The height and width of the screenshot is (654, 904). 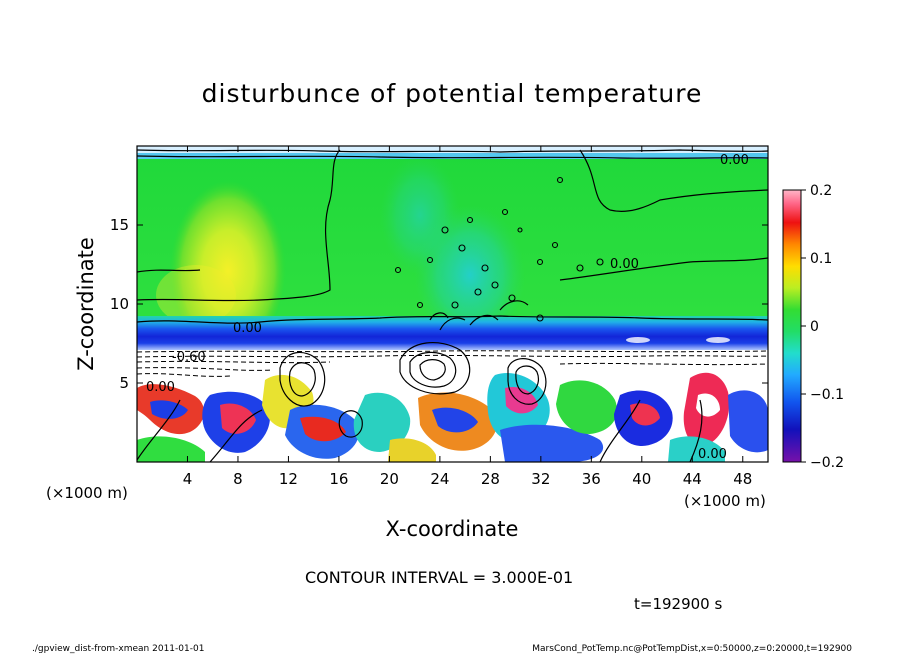 What do you see at coordinates (827, 395) in the screenshot?
I see `colorbar-tick-label: −0.1` at bounding box center [827, 395].